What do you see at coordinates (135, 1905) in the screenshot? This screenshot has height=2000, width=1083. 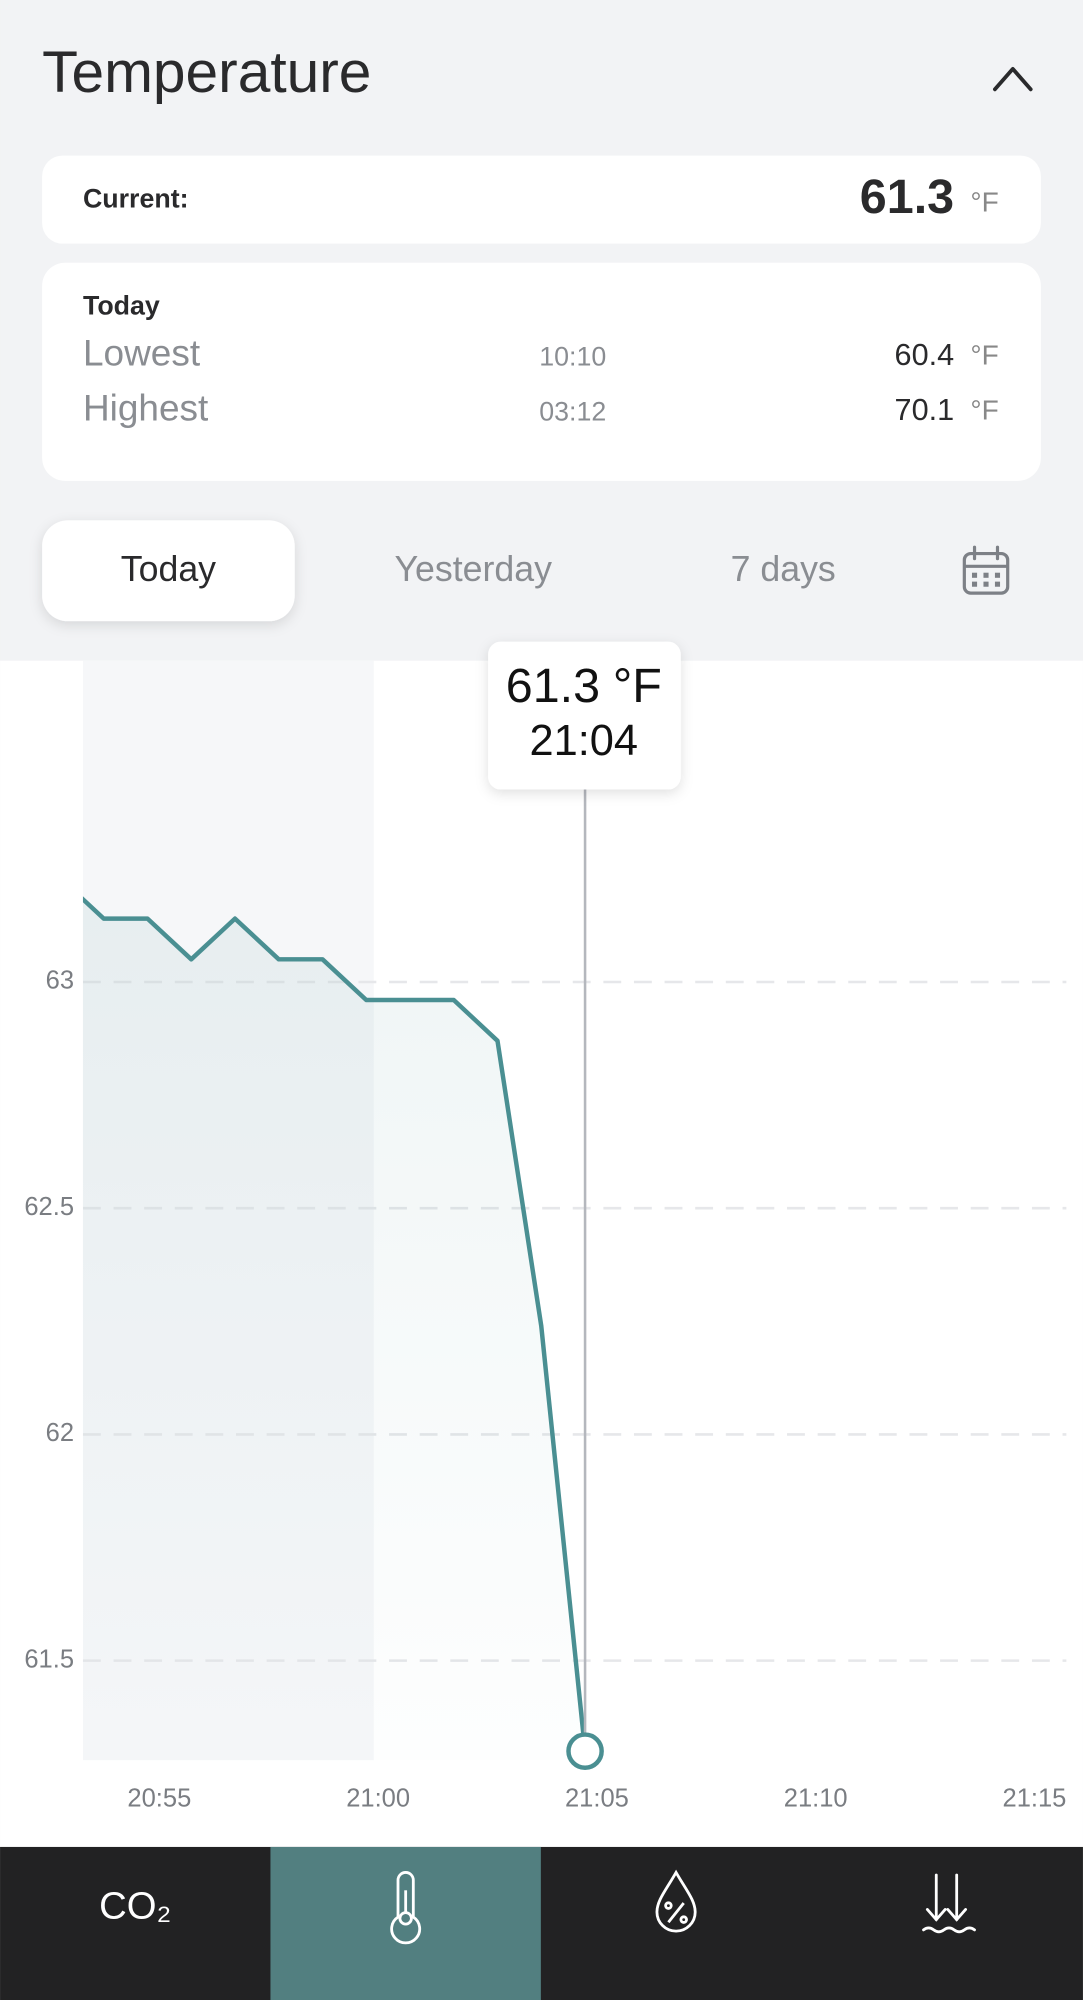 I see `nav-co2: CO₂` at bounding box center [135, 1905].